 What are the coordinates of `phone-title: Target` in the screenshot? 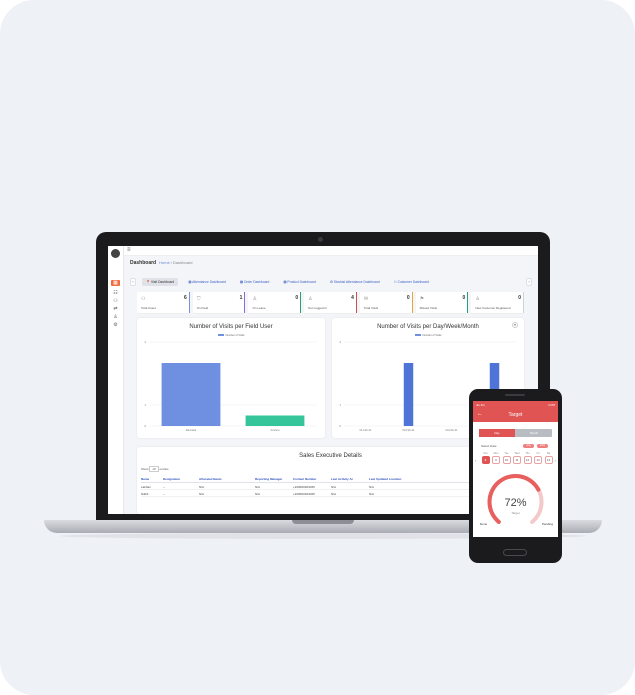 It's located at (515, 415).